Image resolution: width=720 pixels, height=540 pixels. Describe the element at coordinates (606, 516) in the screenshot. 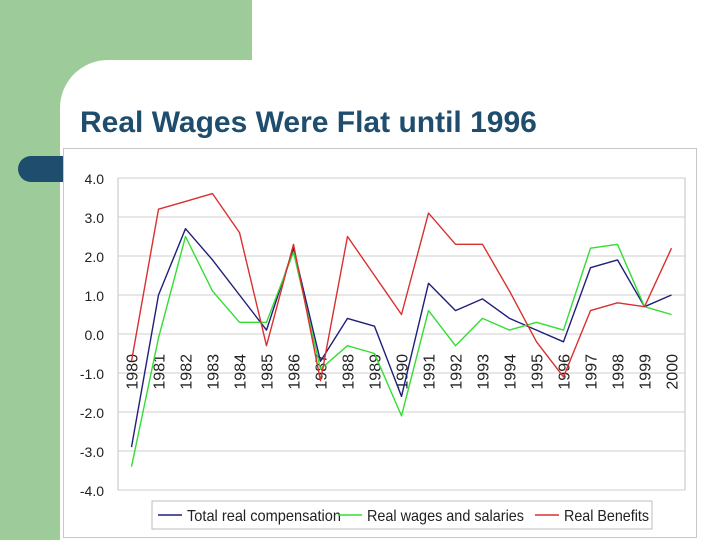

I see `legend-label-2: Real Benefits` at that location.